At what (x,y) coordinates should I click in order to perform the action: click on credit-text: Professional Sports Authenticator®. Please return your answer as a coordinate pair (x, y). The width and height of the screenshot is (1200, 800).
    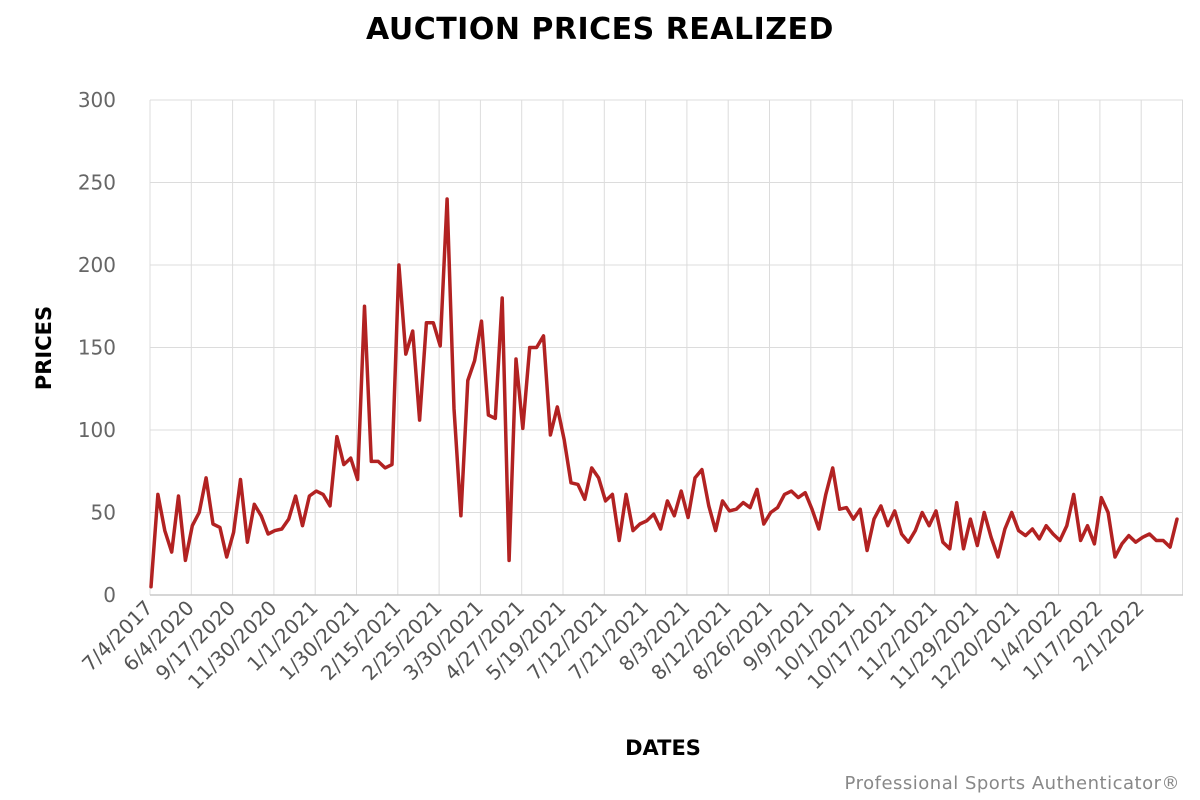
    Looking at the image, I should click on (1012, 783).